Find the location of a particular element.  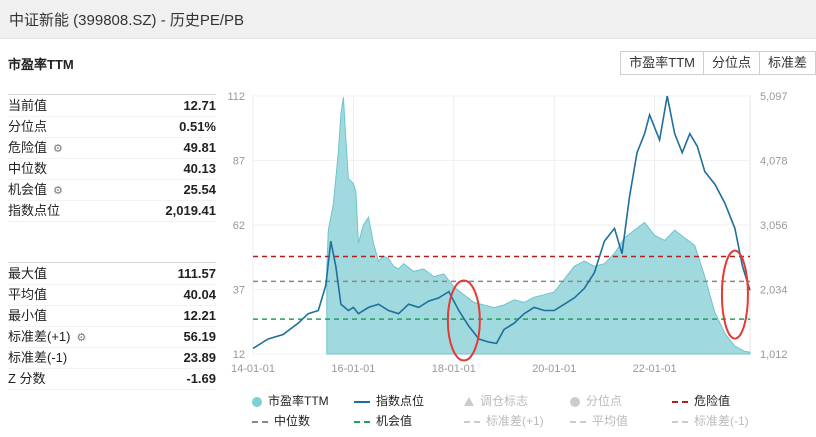

stat-value: 12.71 is located at coordinates (199, 105).